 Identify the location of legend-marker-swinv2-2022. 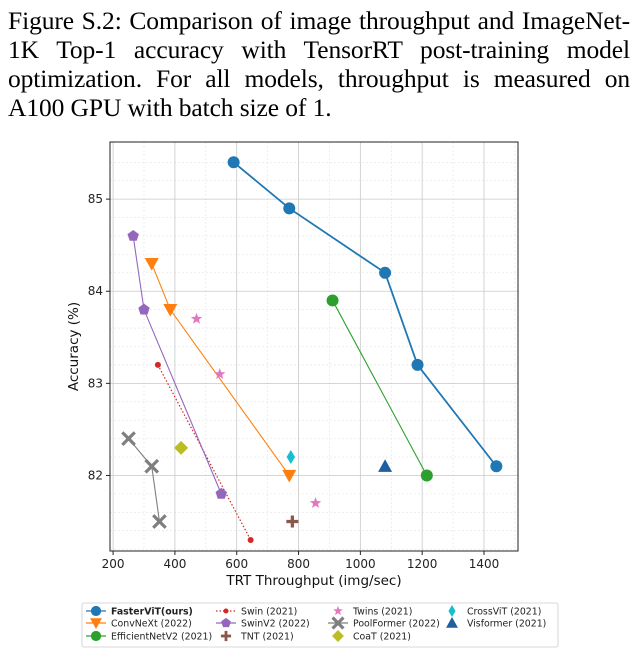
(226, 622).